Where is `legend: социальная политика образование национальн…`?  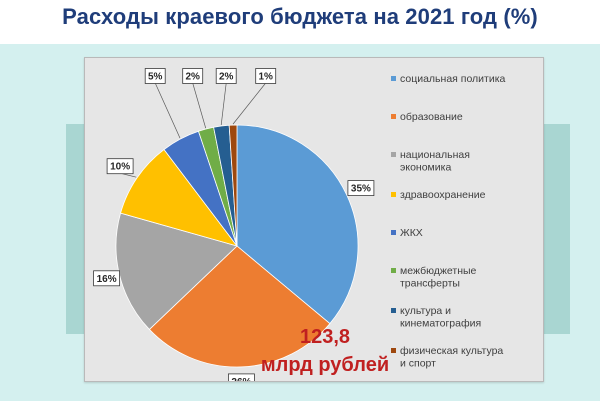 legend: социальная политика образование национальн… is located at coordinates (448, 221).